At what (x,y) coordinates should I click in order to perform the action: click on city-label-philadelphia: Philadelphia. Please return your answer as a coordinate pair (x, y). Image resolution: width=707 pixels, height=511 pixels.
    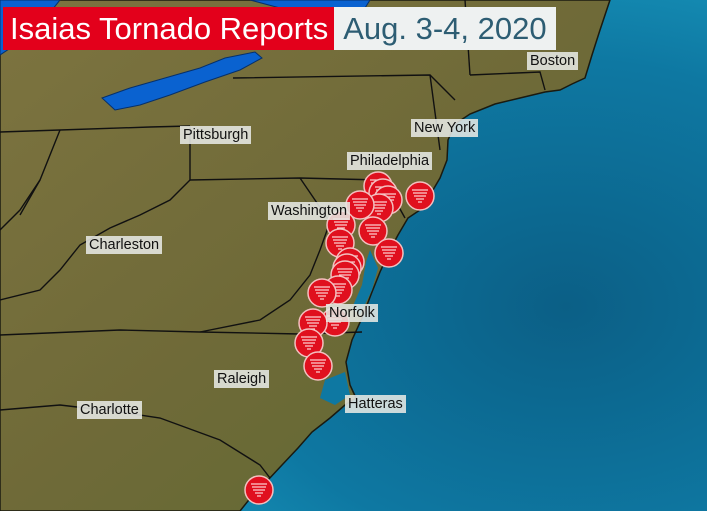
    Looking at the image, I should click on (390, 161).